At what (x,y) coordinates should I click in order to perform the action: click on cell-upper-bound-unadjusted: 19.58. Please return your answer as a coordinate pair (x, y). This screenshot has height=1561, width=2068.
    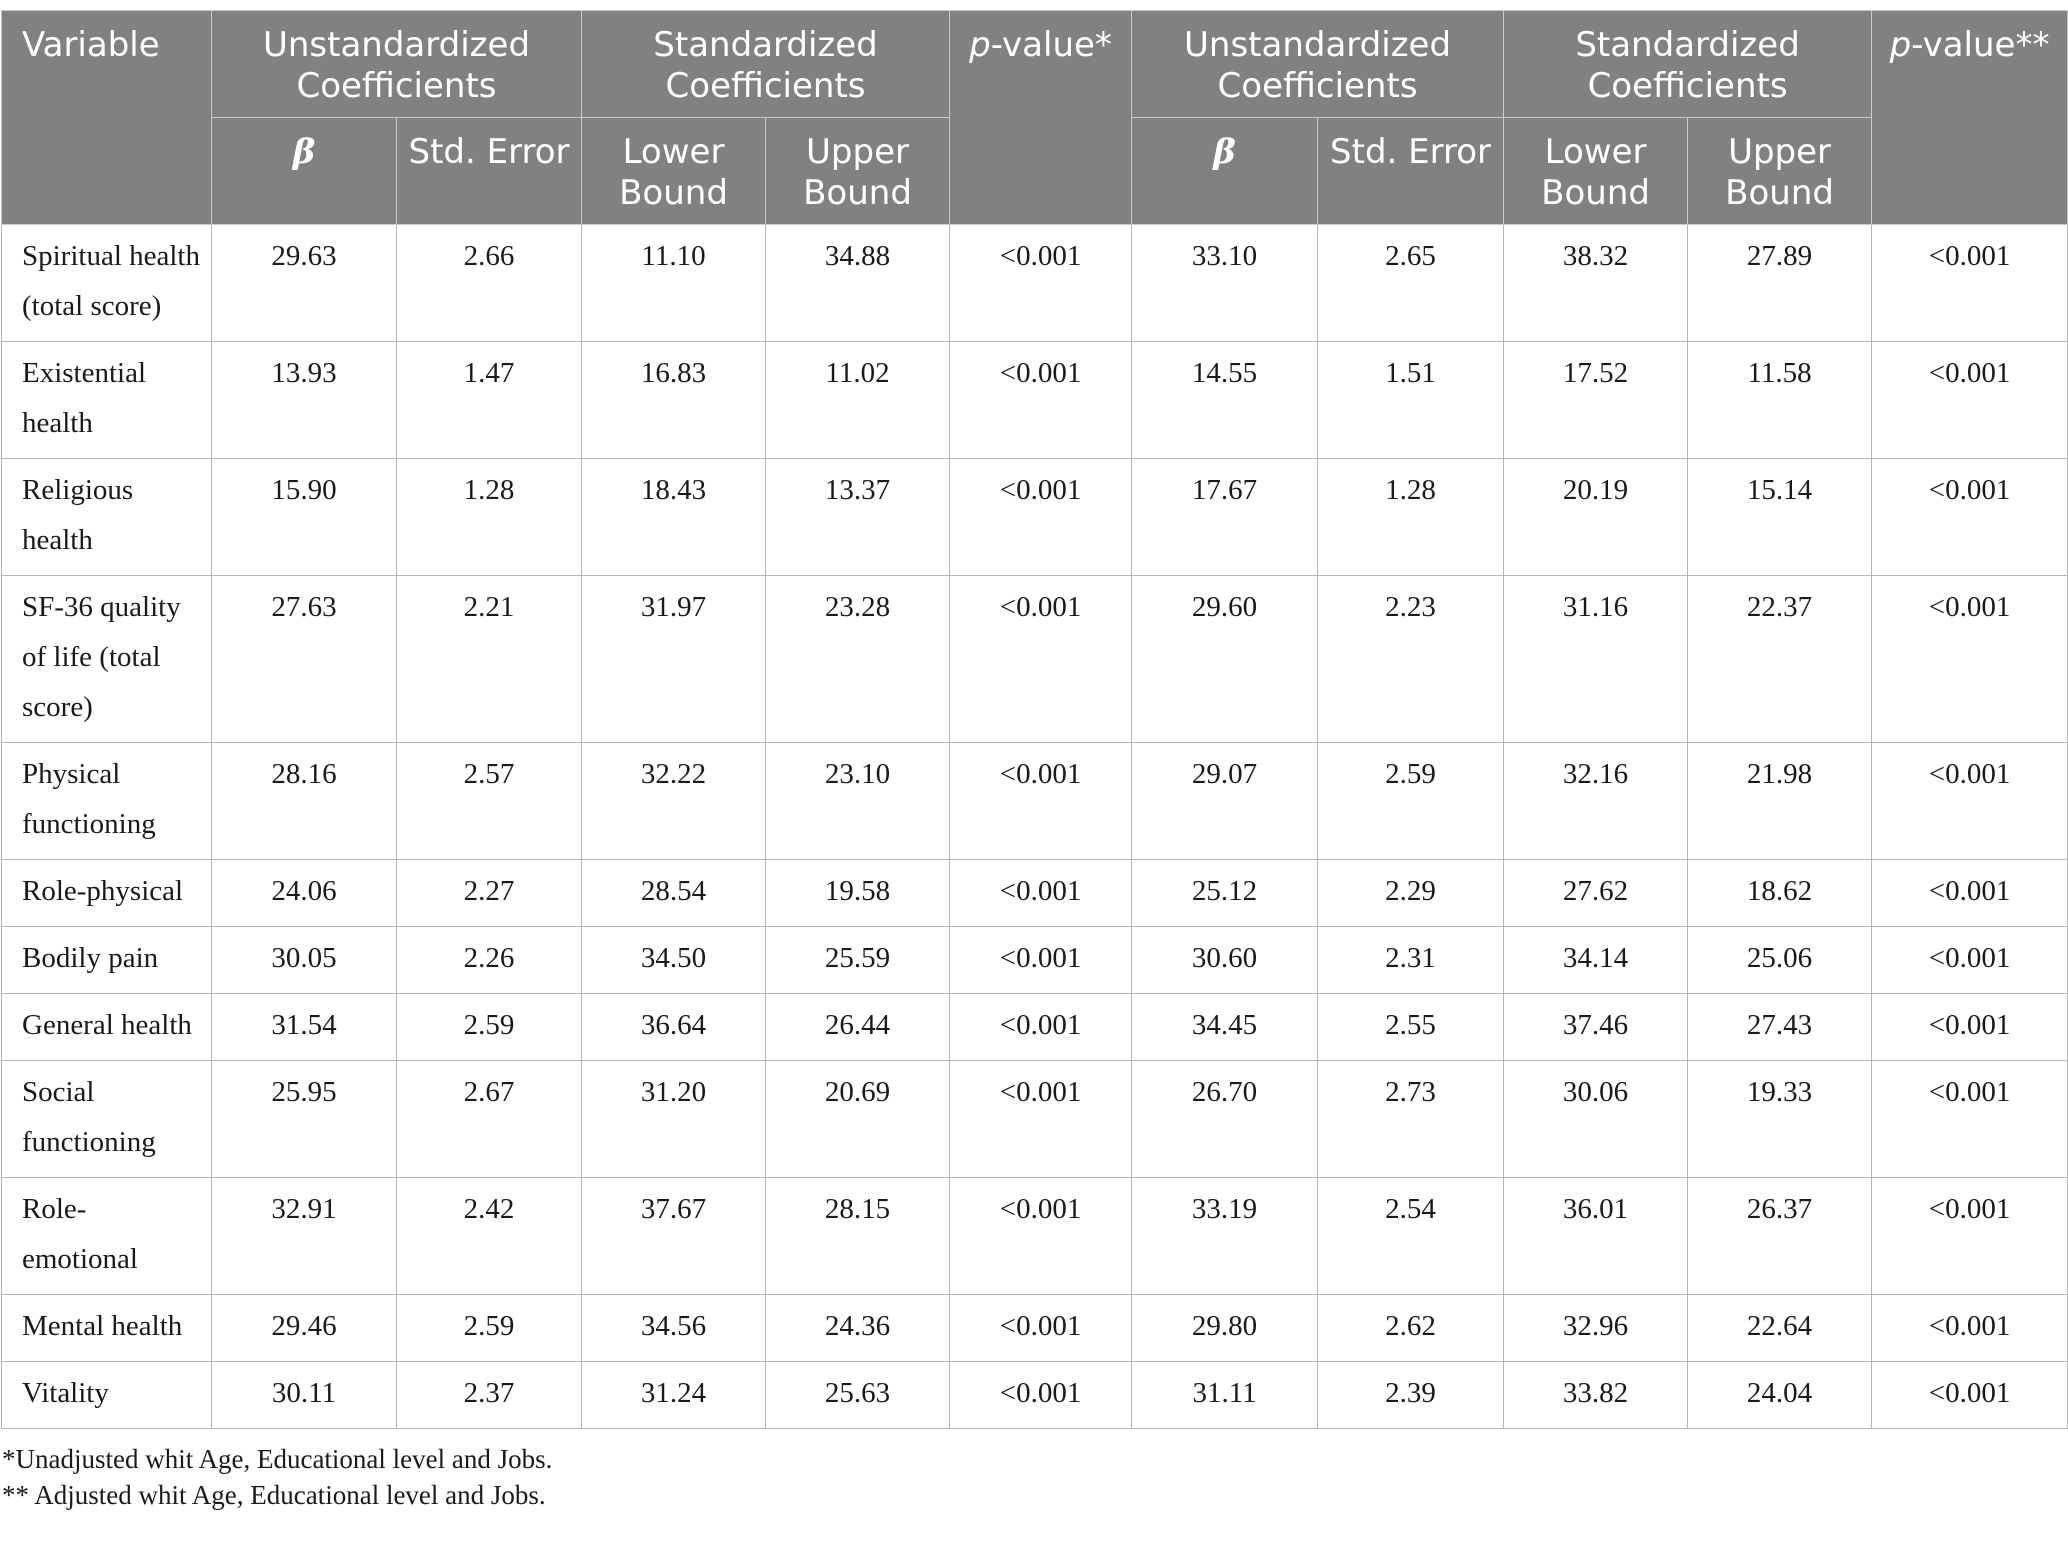
    Looking at the image, I should click on (858, 893).